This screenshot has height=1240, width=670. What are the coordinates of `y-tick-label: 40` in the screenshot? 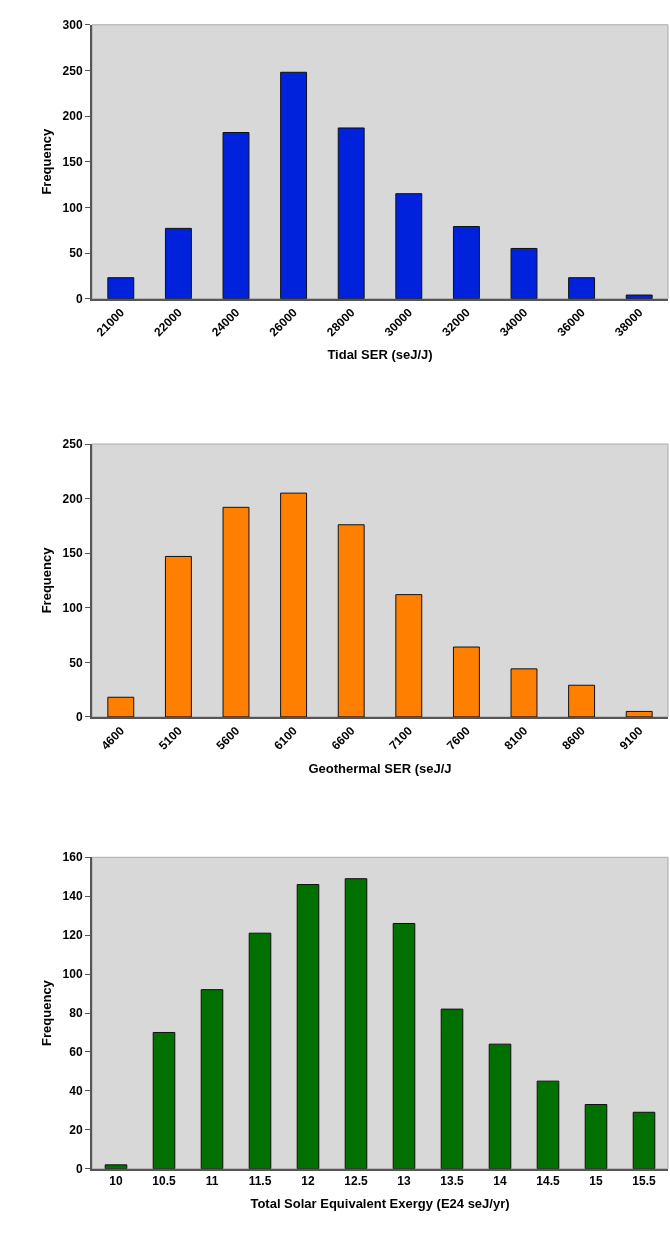 It's located at (76, 1091).